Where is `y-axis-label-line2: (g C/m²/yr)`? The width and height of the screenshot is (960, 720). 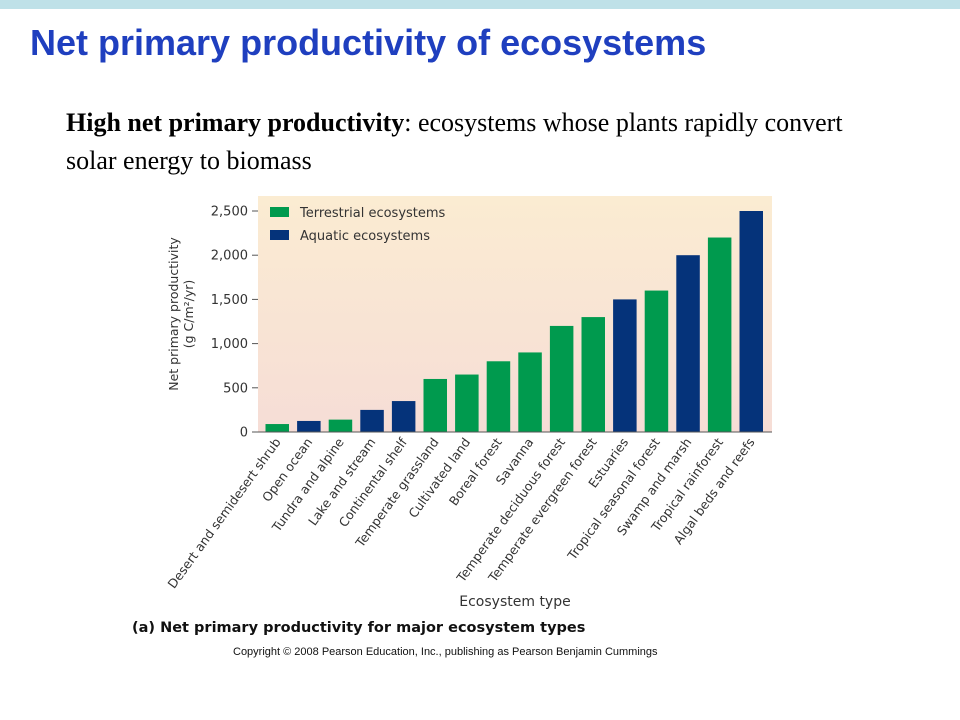 y-axis-label-line2: (g C/m²/yr) is located at coordinates (188, 314).